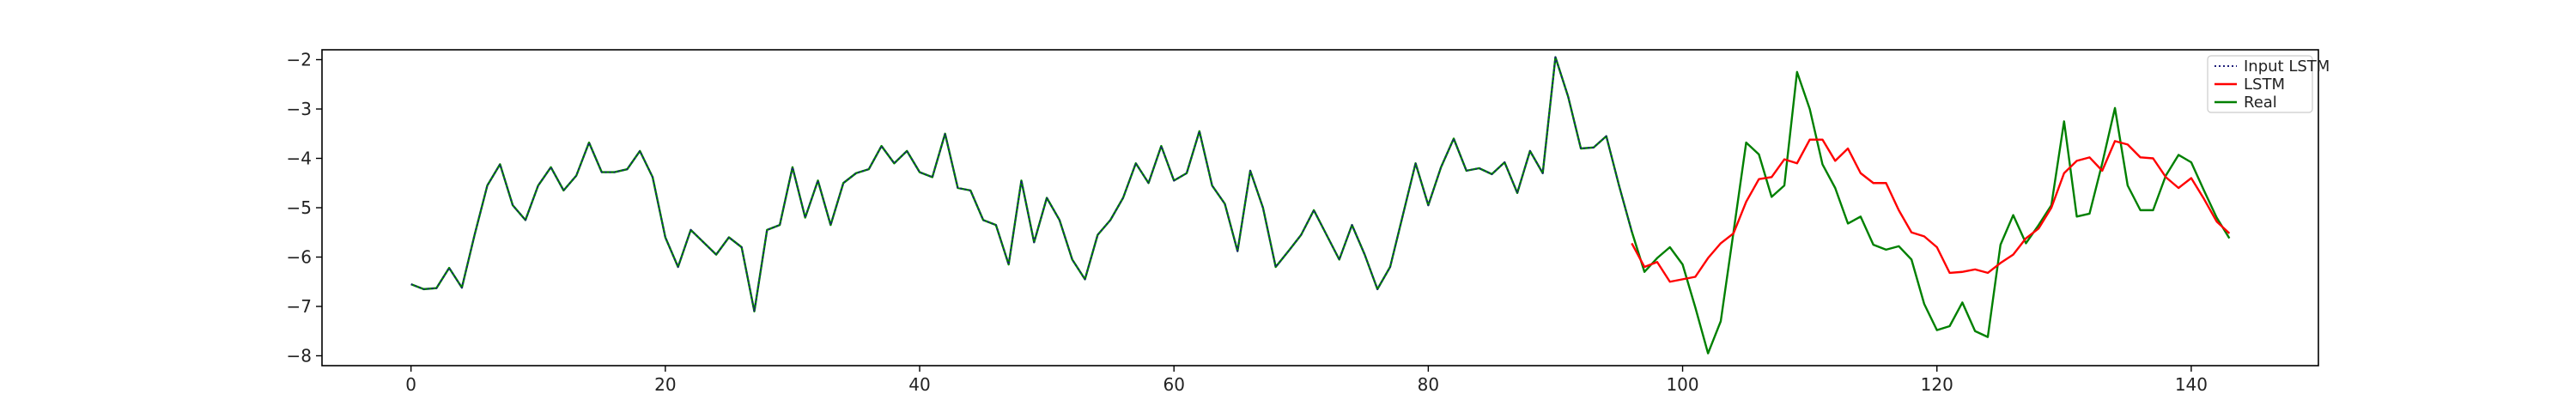  Describe the element at coordinates (1173, 384) in the screenshot. I see `x-tick-label: 60` at that location.